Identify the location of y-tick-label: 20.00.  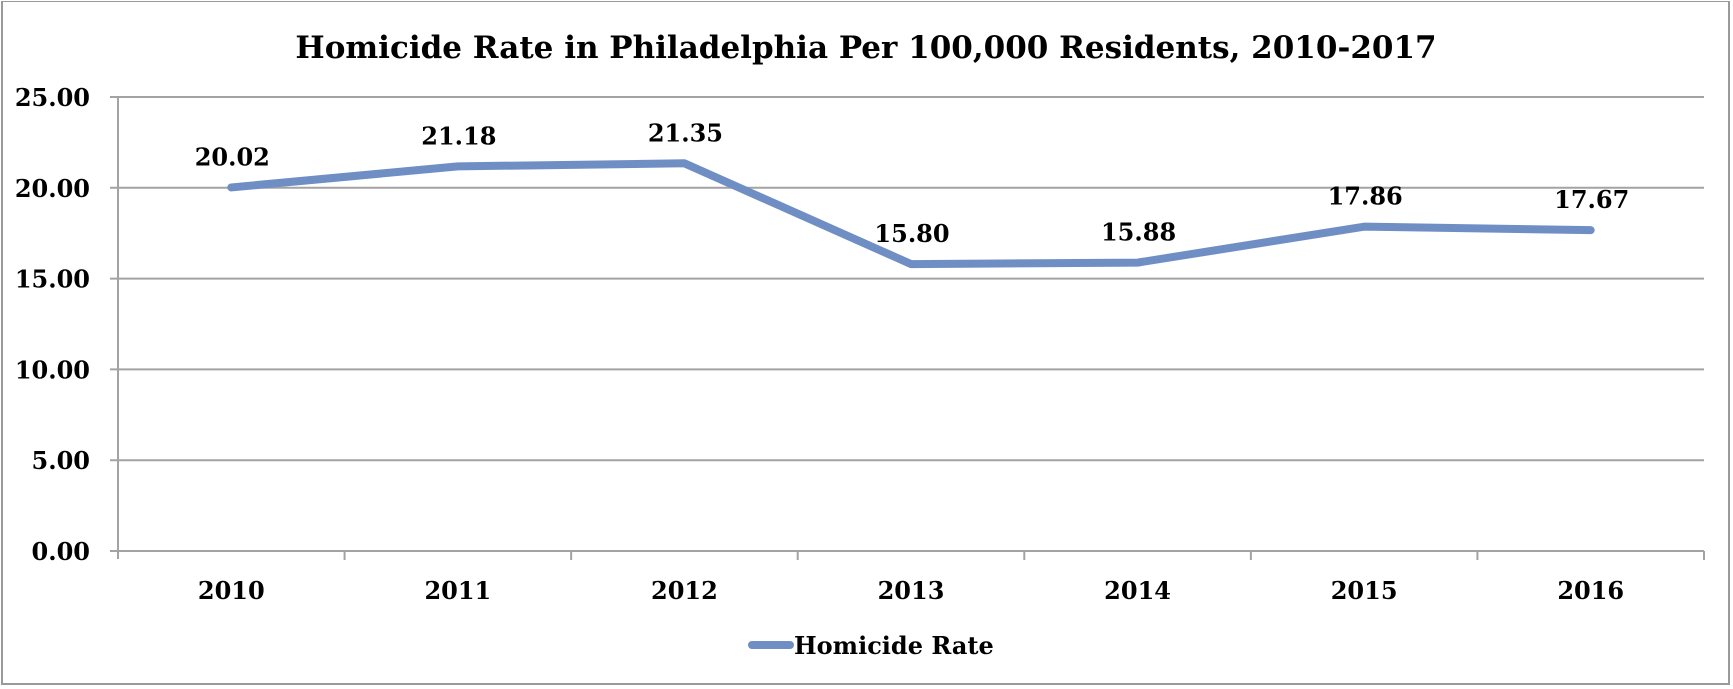
(52, 188).